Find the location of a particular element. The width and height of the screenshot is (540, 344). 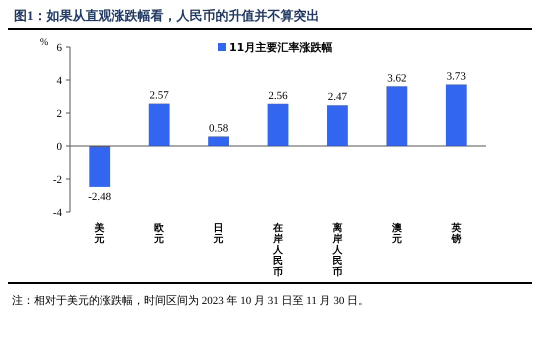

xtick: 澳元 is located at coordinates (397, 234).